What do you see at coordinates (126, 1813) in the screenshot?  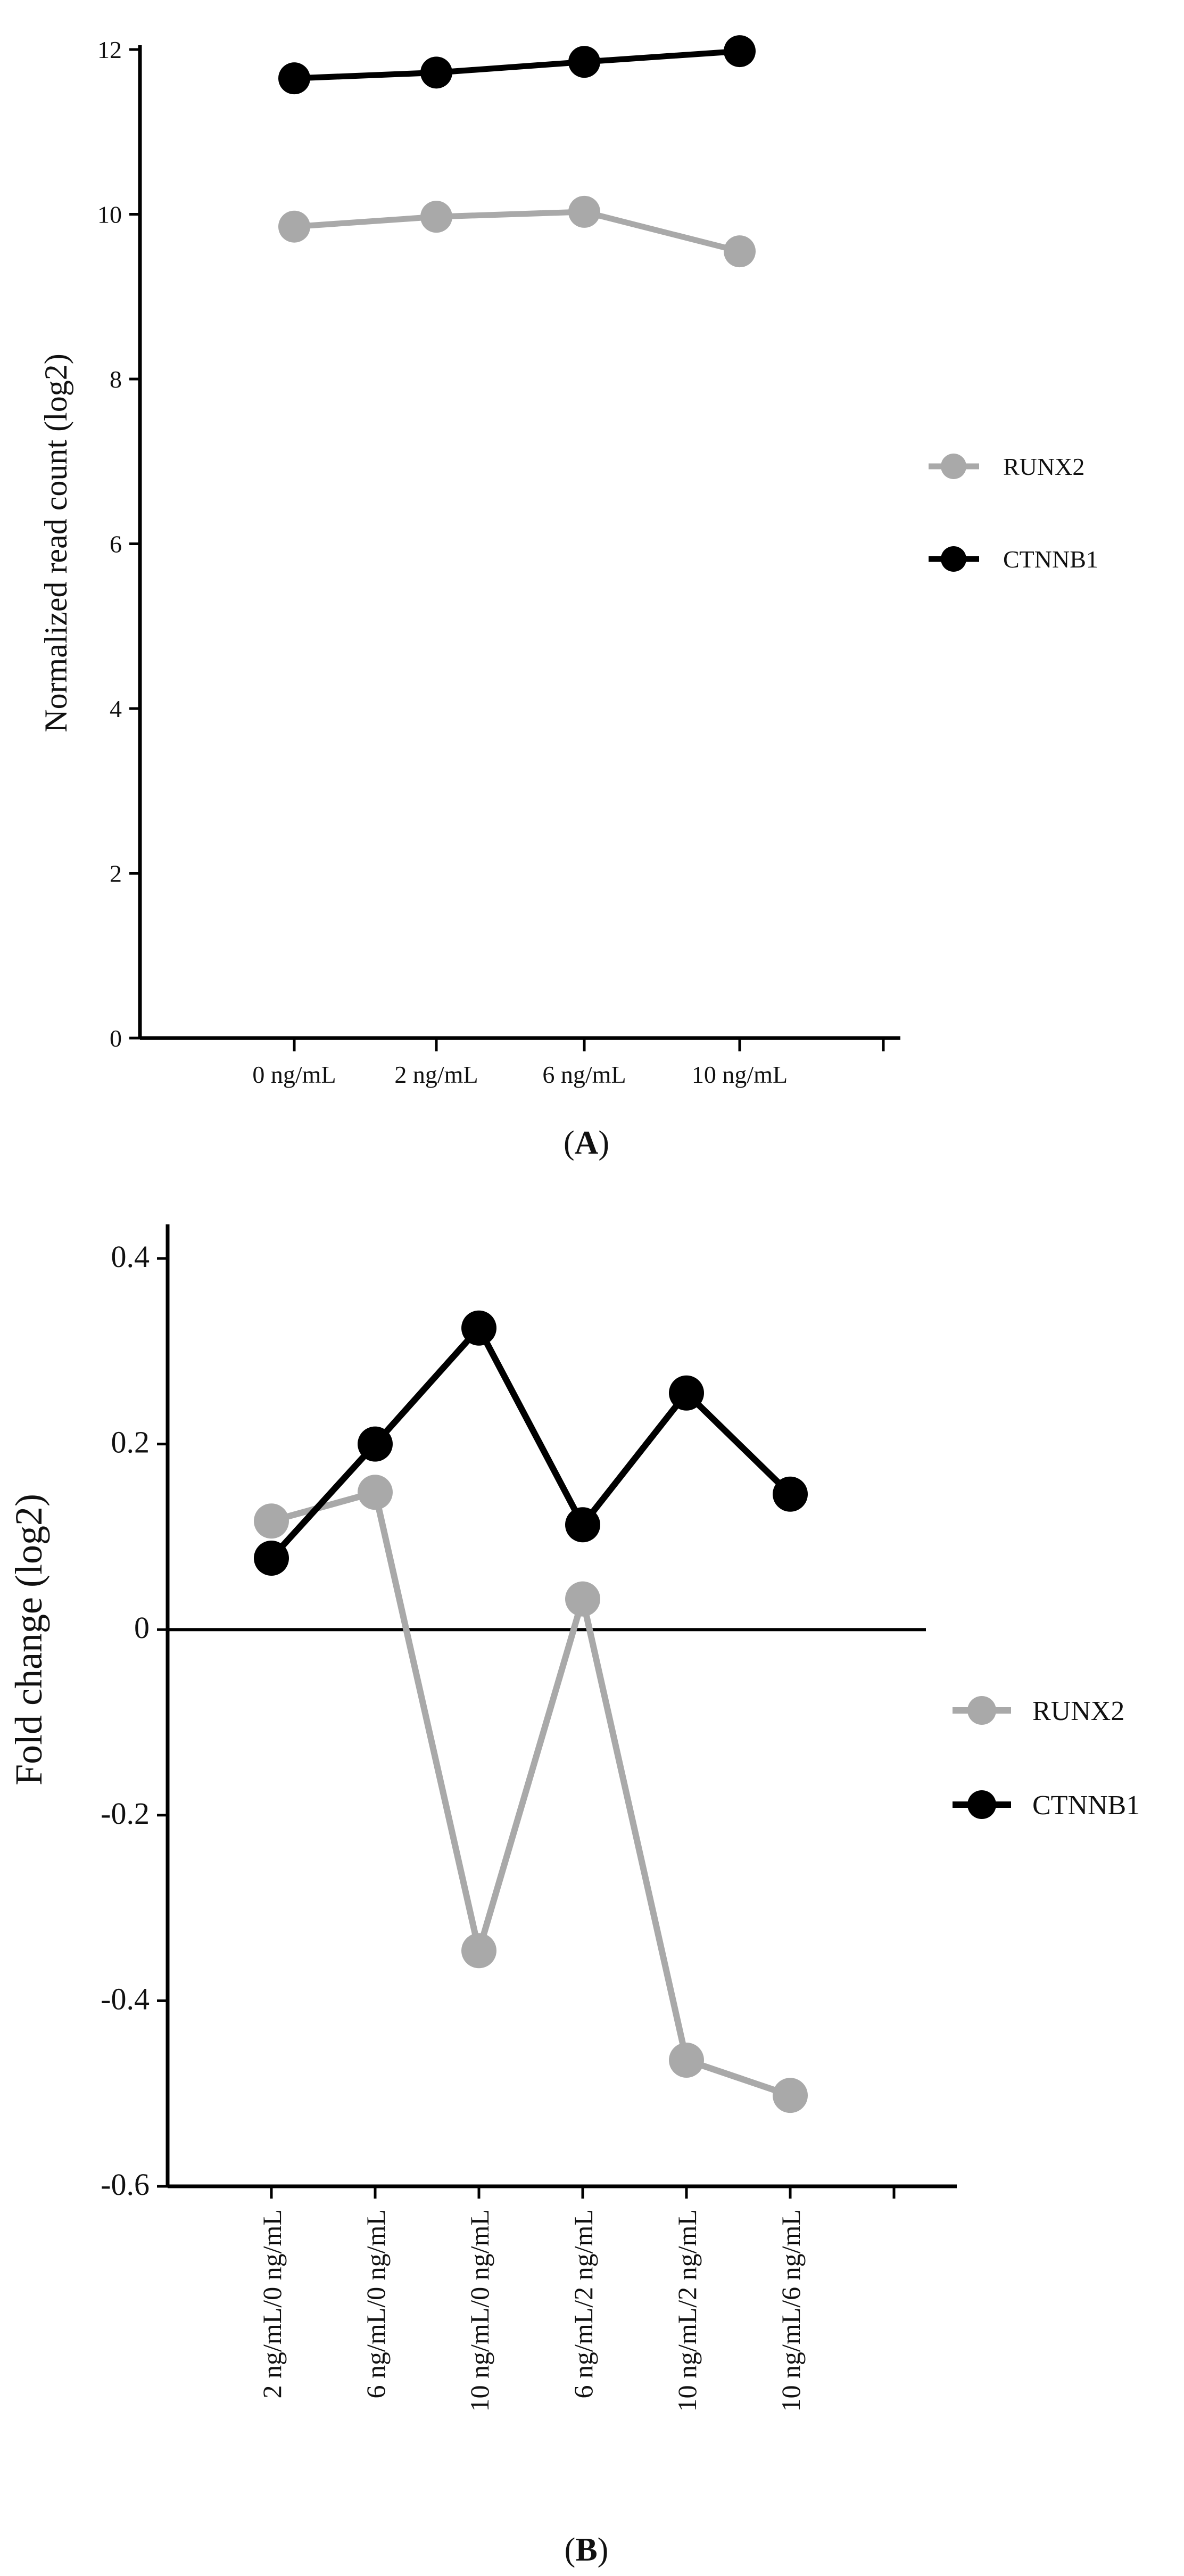 I see `y-tick-label-b: -0.2` at bounding box center [126, 1813].